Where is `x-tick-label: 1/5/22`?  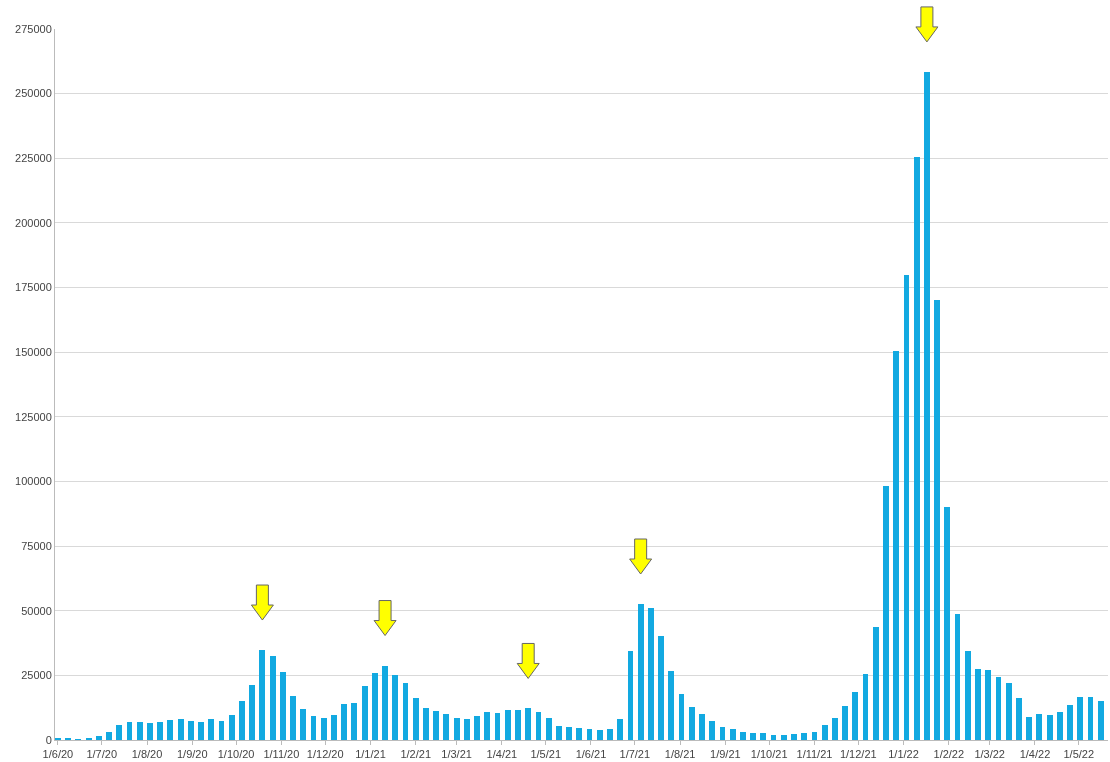 x-tick-label: 1/5/22 is located at coordinates (1079, 754).